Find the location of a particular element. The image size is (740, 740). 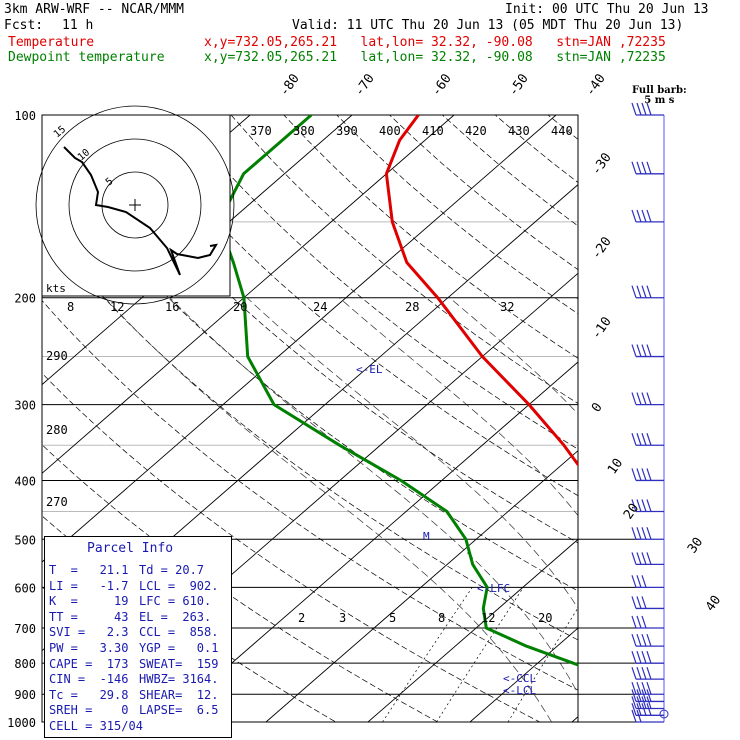

theta-label: 380 is located at coordinates (304, 131).